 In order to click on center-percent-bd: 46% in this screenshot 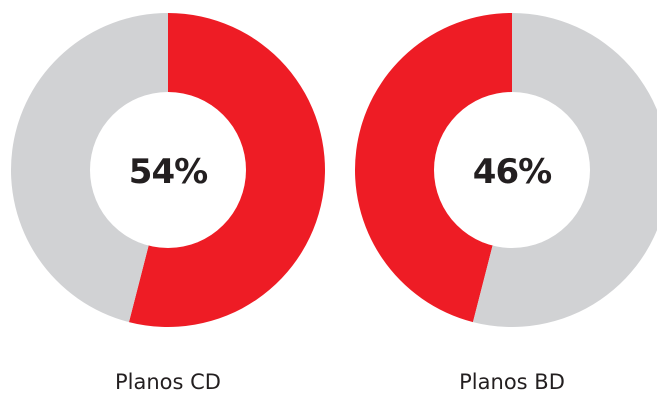, I will do `click(512, 172)`.